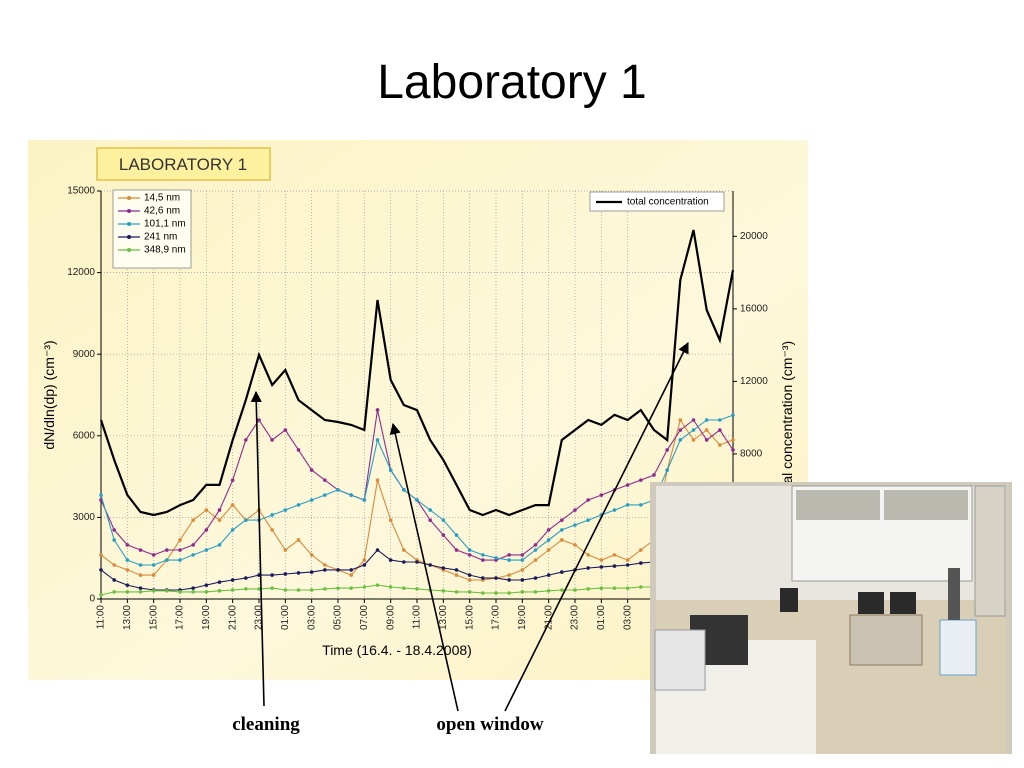  I want to click on legend-label: total concentration, so click(668, 202).